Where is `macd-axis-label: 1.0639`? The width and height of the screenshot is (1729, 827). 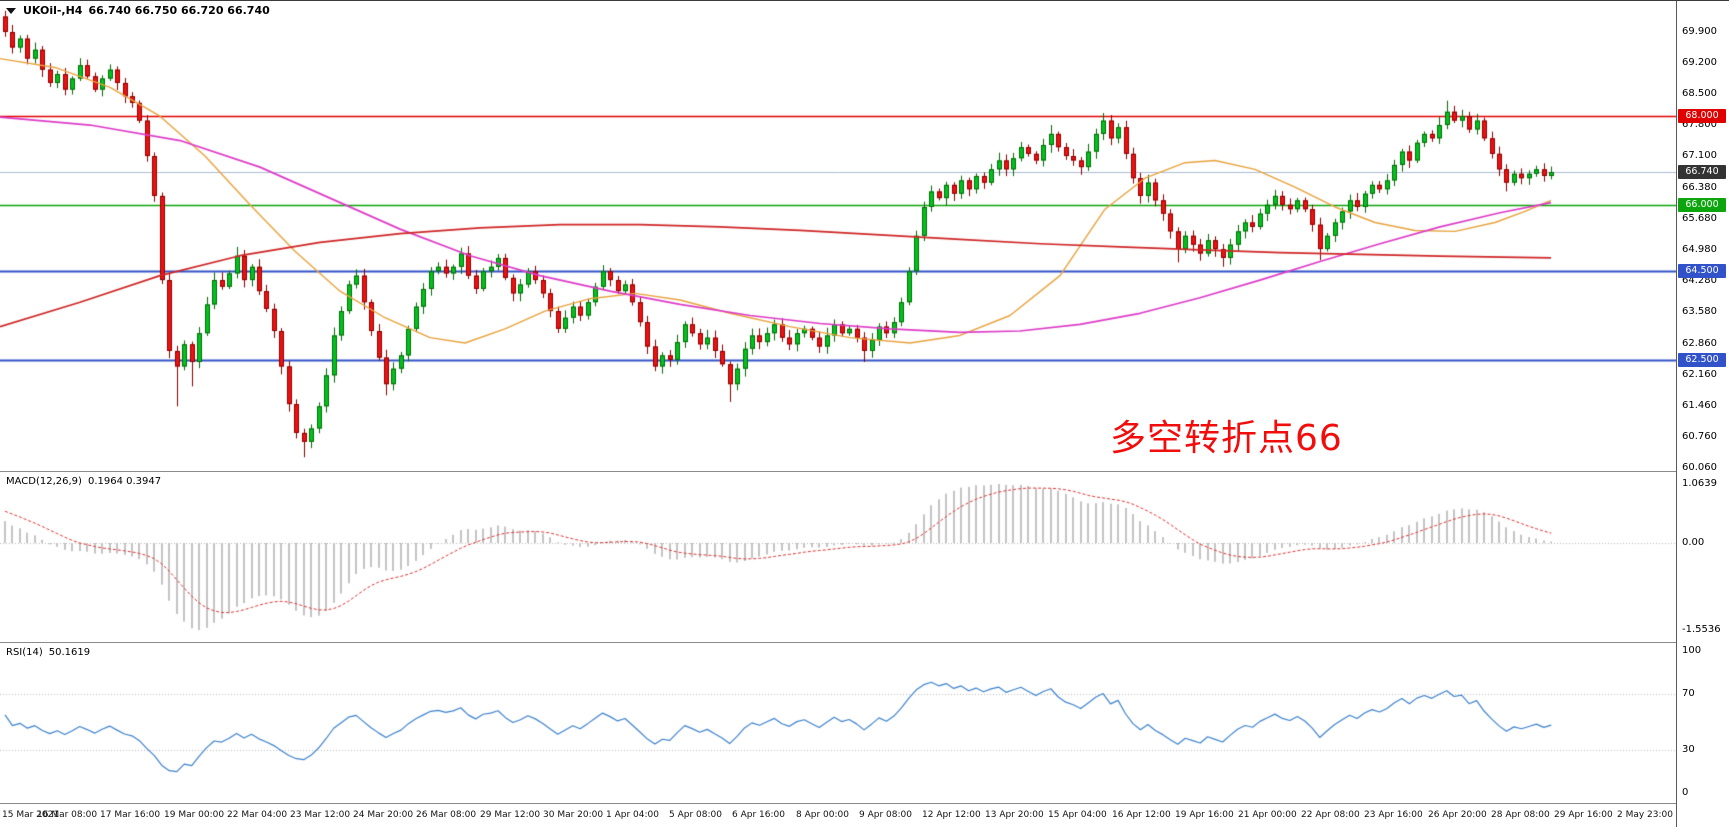
macd-axis-label: 1.0639 is located at coordinates (1699, 483).